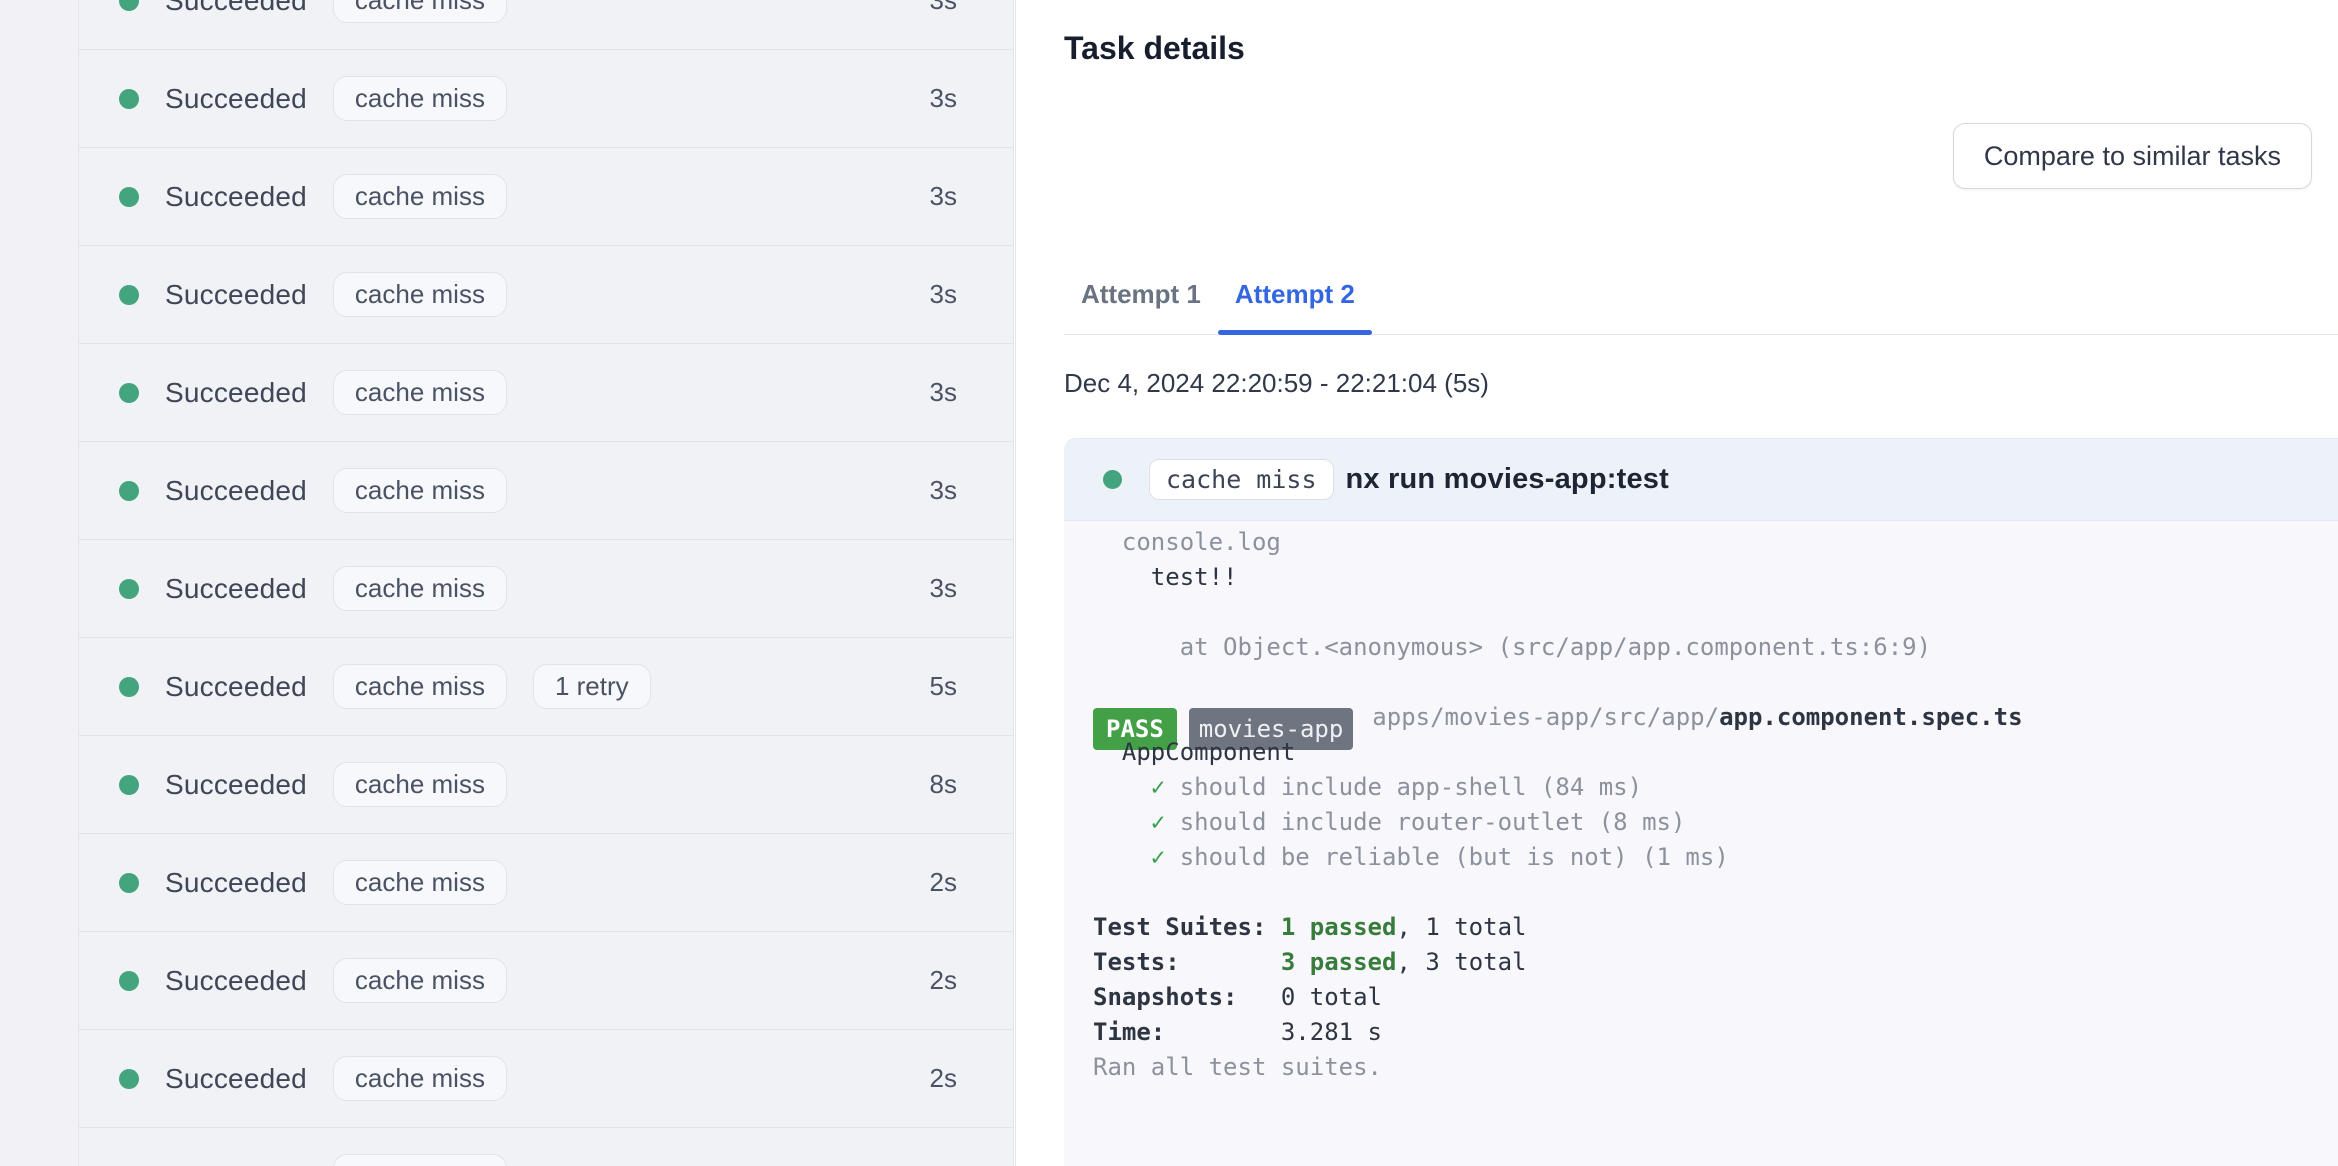 The image size is (2338, 1166). I want to click on log-line: console.log, so click(1715, 542).